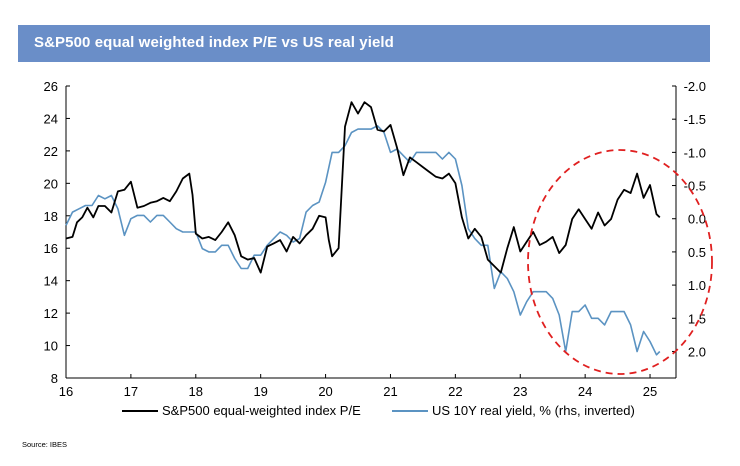  I want to click on right-tick-label: 2.0, so click(697, 351).